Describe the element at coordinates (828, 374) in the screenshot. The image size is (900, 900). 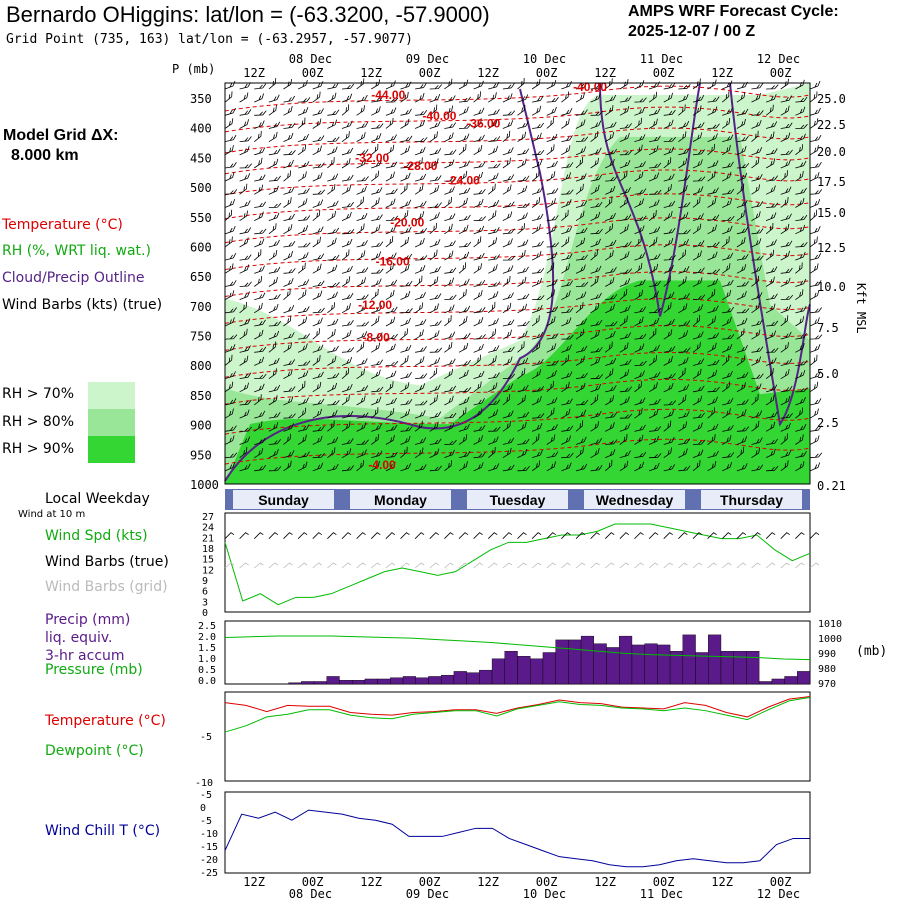
I see `kft-tick-label: 5.0` at that location.